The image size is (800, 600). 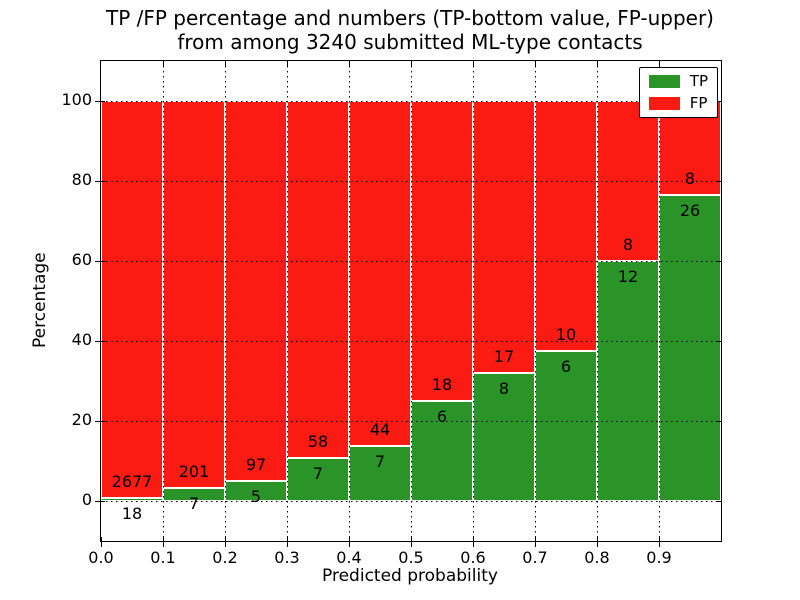 I want to click on legend-entry-tp: TP, so click(x=678, y=81).